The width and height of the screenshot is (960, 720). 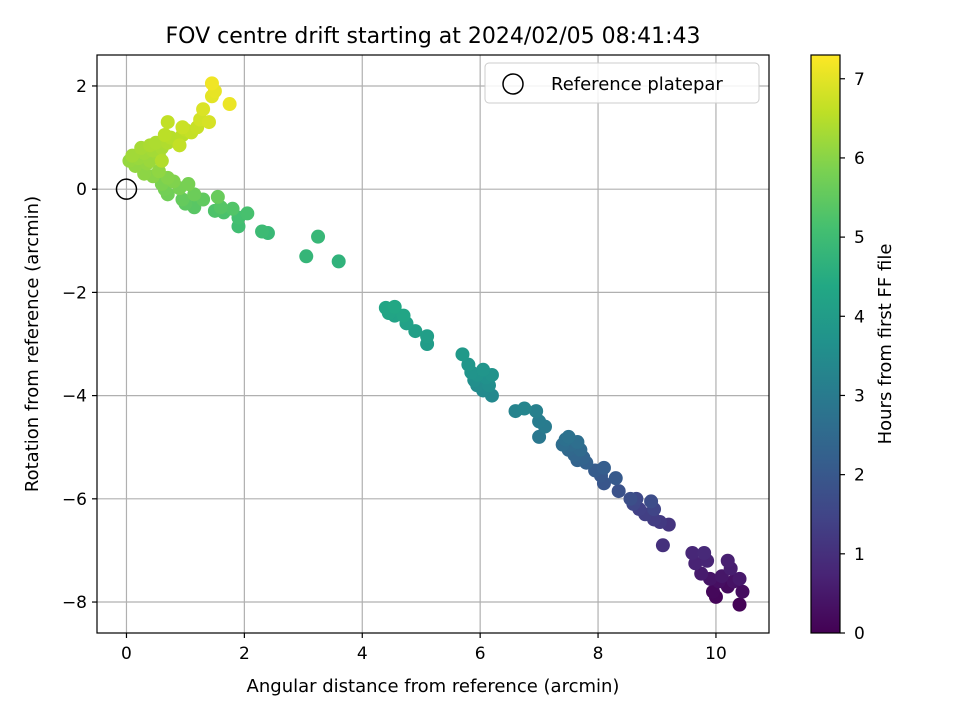 I want to click on x-axis-label: Angular distance from reference (arcmin), so click(x=433, y=686).